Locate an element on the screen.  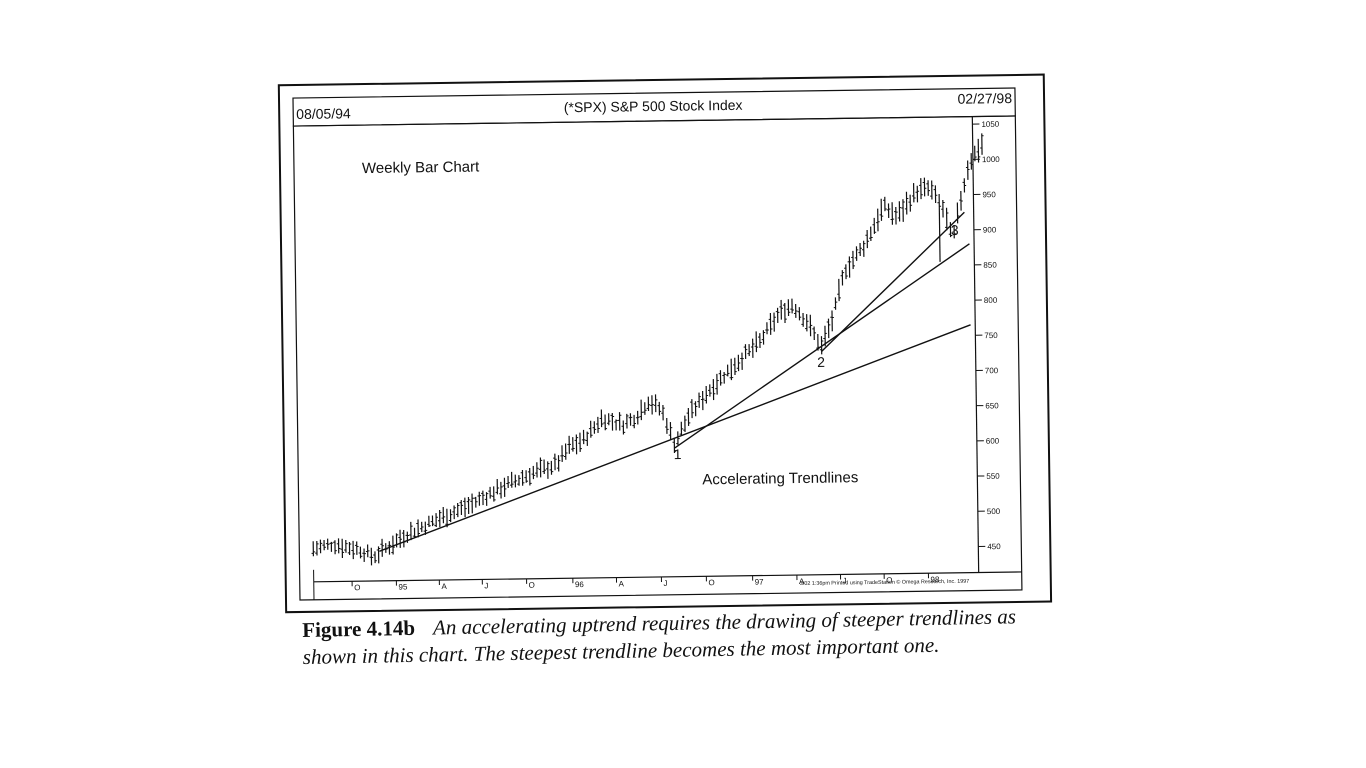
start-date: 08/05/94 is located at coordinates (323, 113).